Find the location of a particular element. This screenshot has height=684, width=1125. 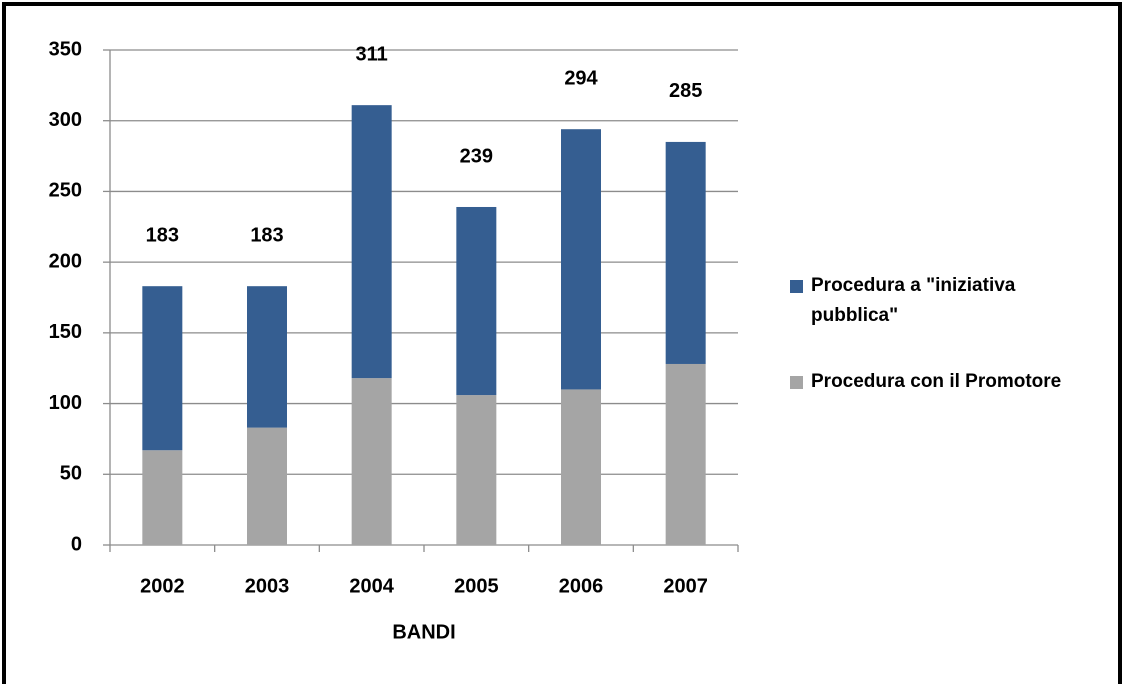

legend-item: Procedura a "iniziativa pubblica" is located at coordinates (940, 301).